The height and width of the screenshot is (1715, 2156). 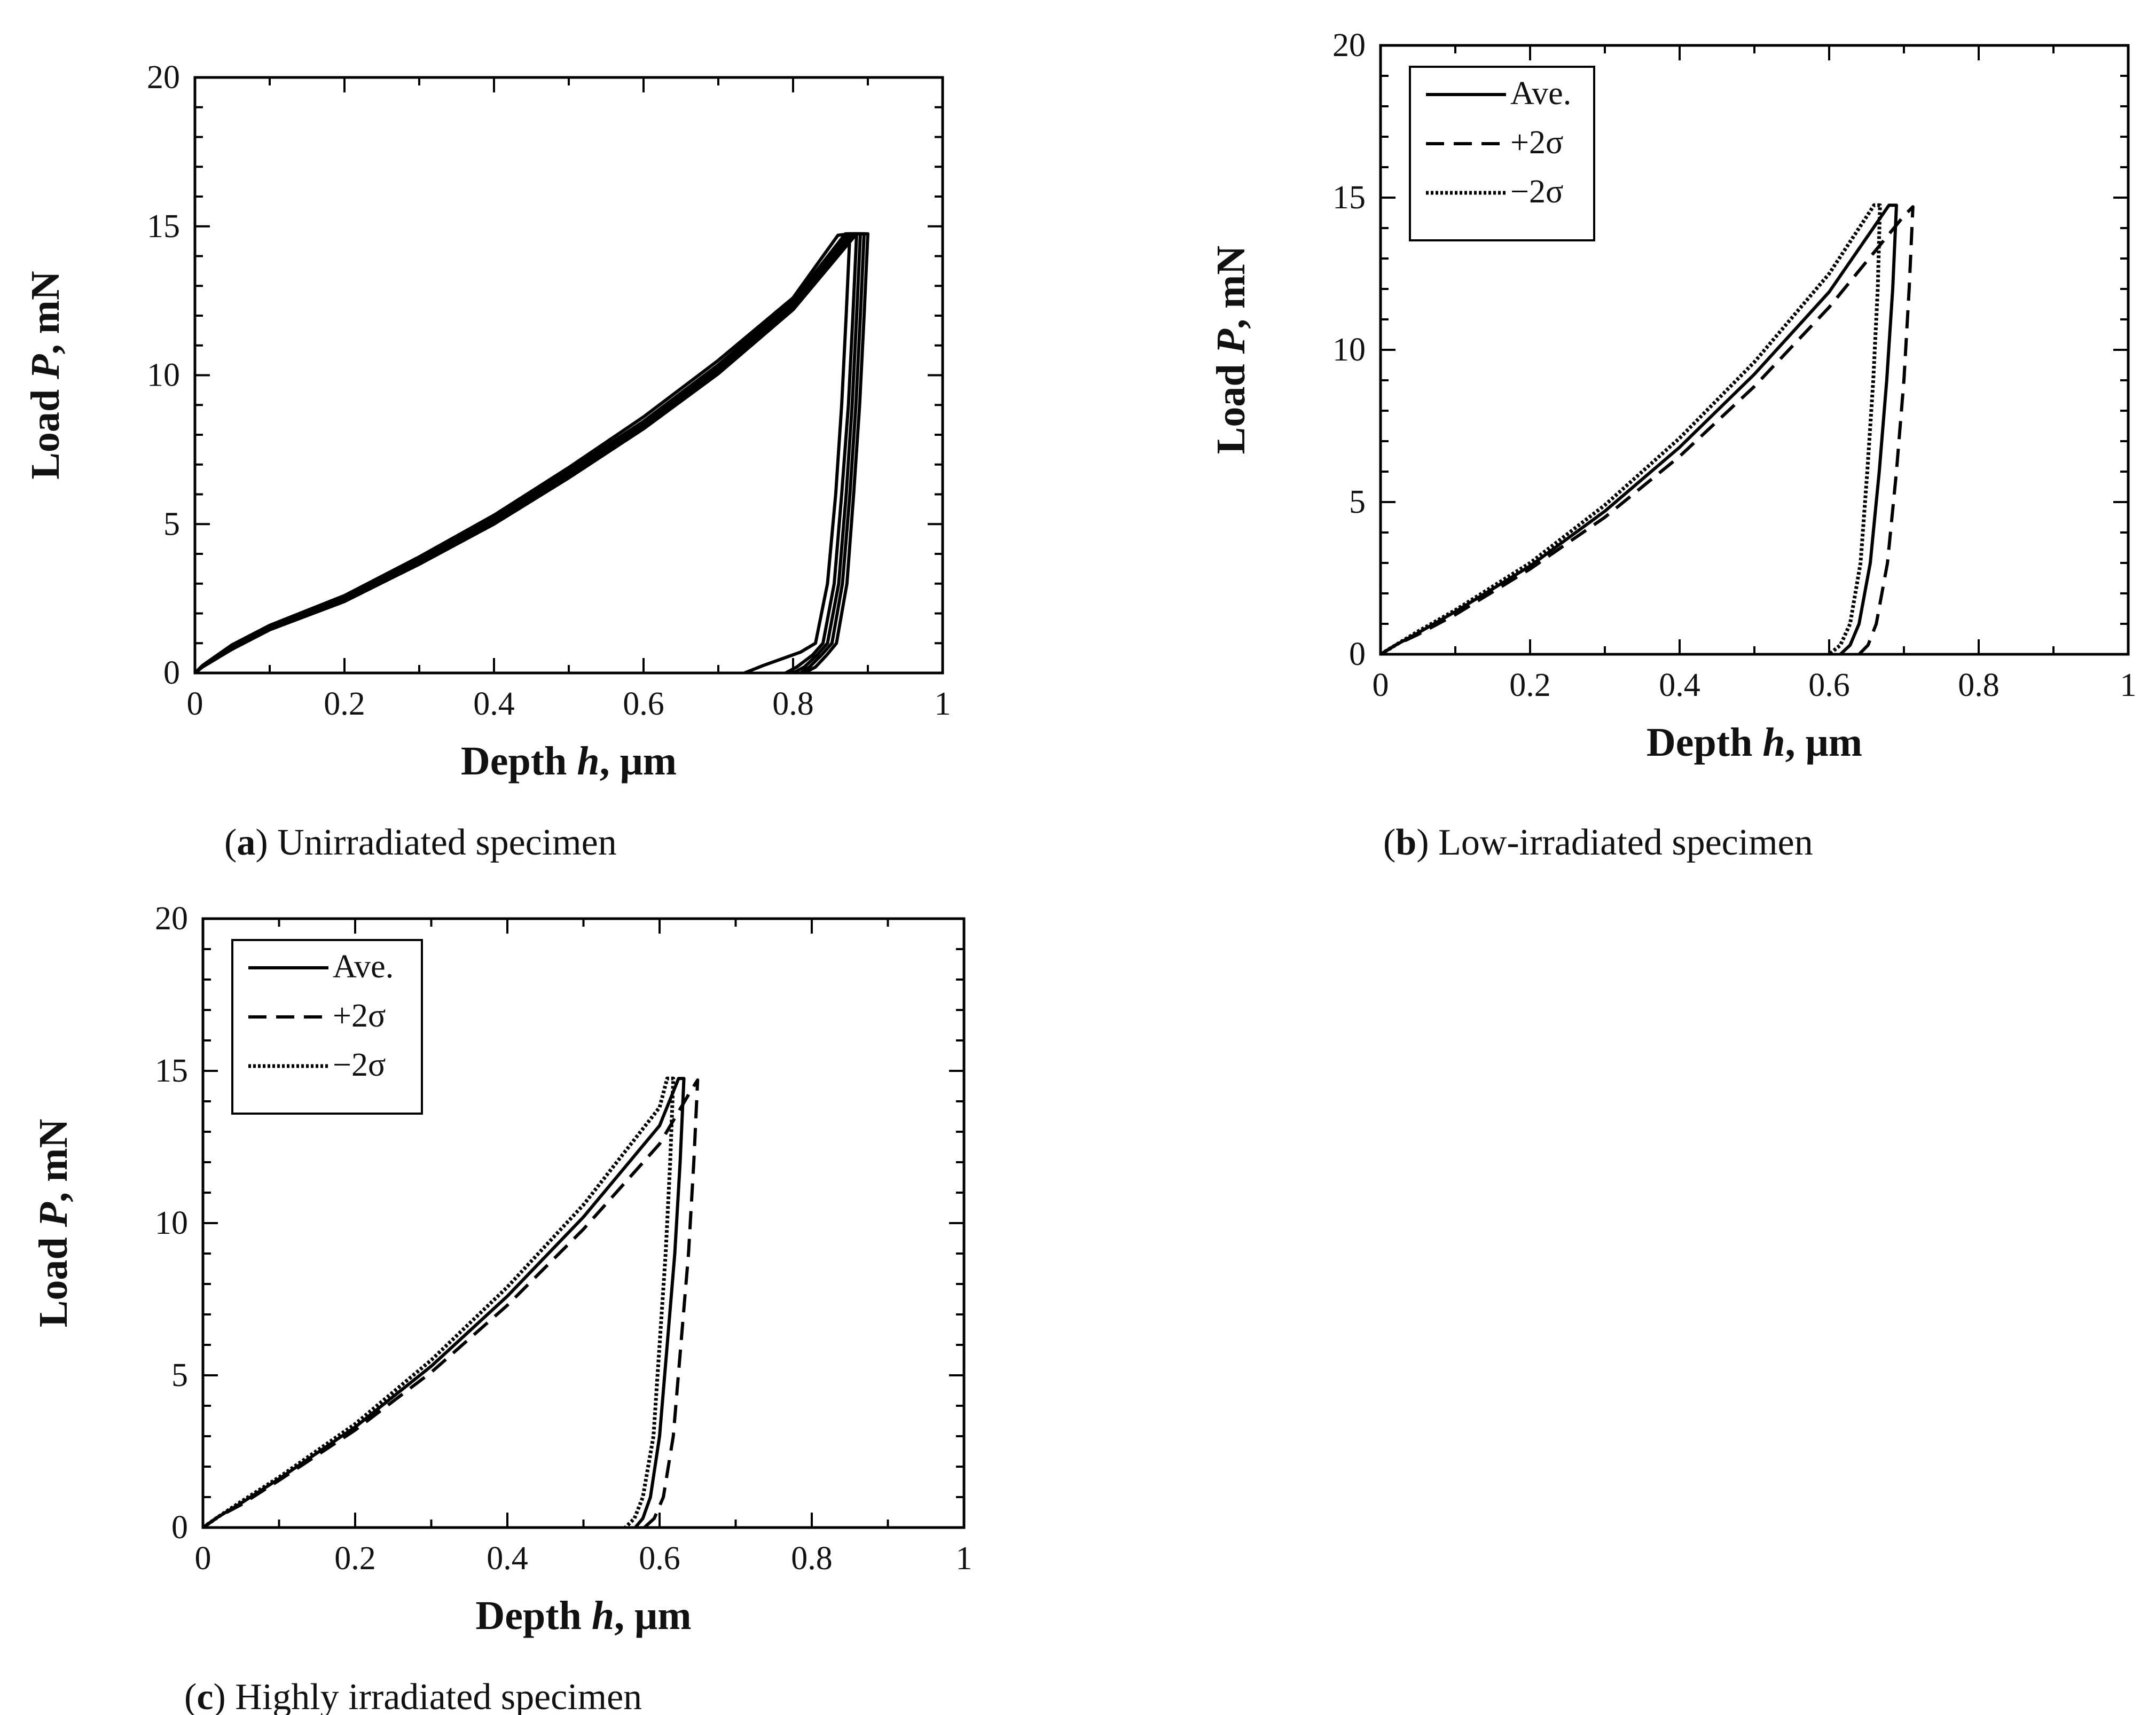 I want to click on plot-frame, so click(x=568, y=375).